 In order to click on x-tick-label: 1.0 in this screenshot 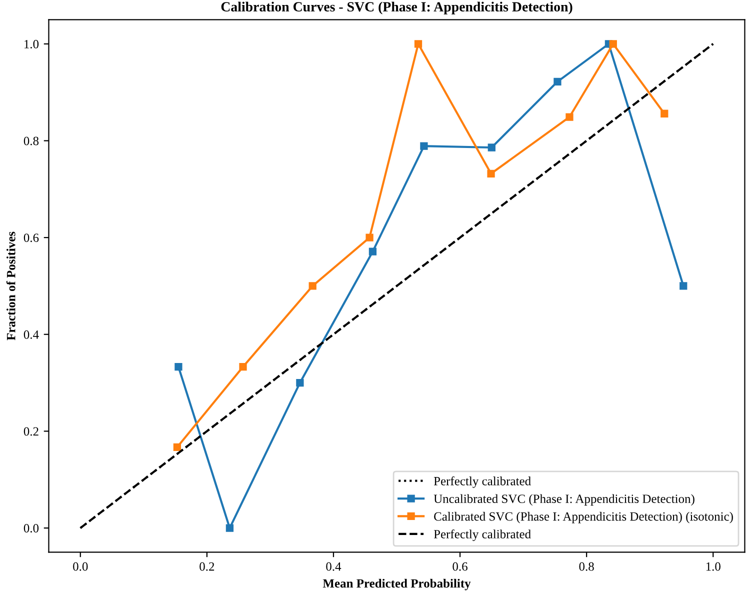, I will do `click(713, 566)`.